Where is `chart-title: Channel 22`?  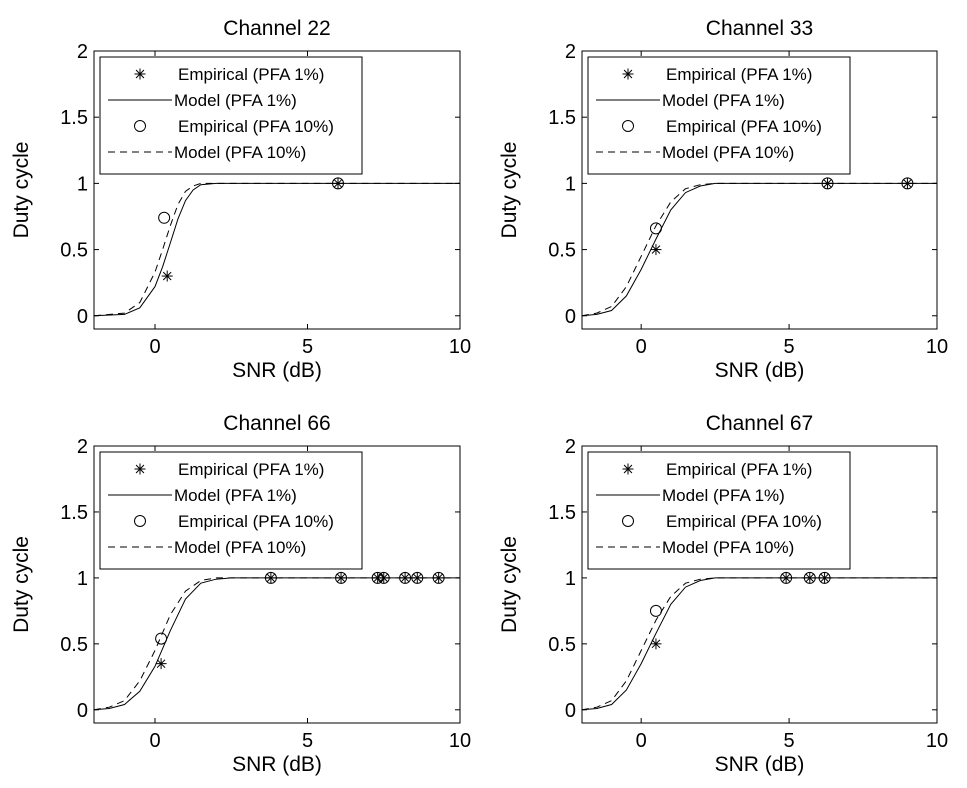 chart-title: Channel 22 is located at coordinates (276, 28).